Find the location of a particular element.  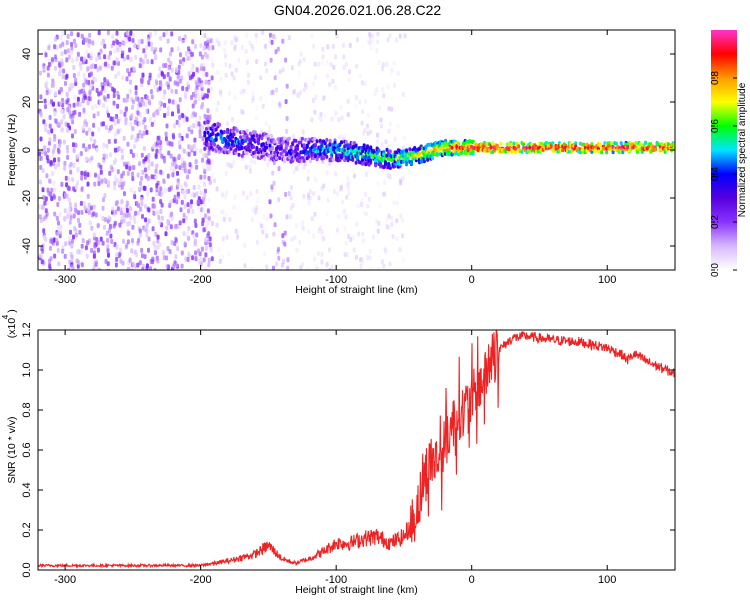

y-tick-label: 0.6 is located at coordinates (27, 449).